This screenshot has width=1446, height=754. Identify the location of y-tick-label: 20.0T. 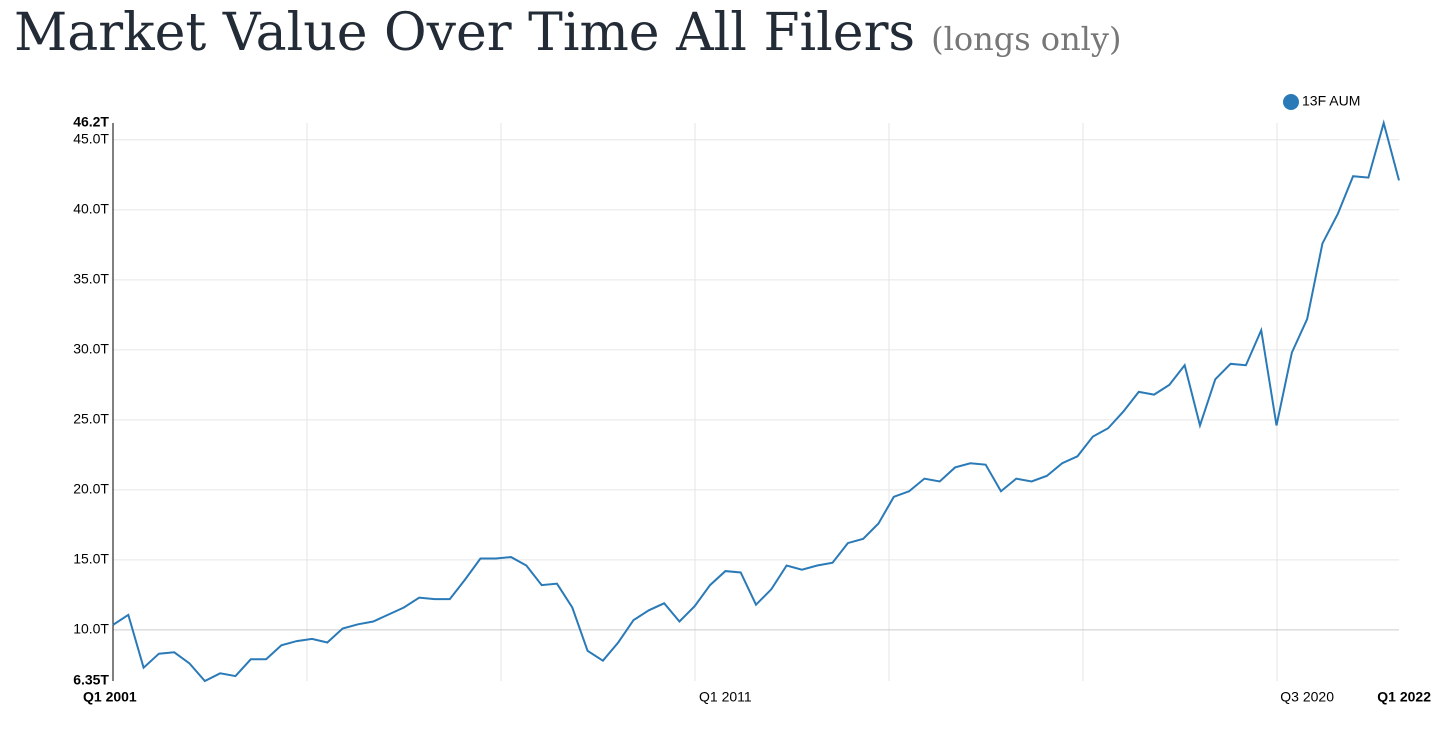
(91, 489).